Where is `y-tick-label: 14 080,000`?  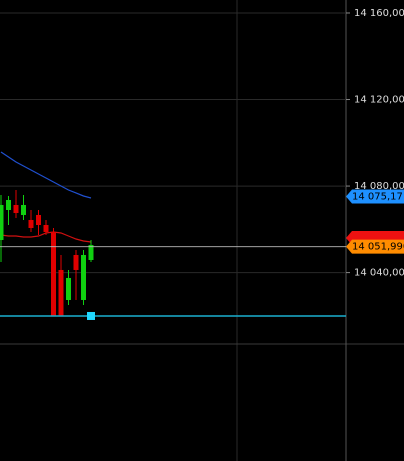 y-tick-label: 14 080,000 is located at coordinates (379, 186).